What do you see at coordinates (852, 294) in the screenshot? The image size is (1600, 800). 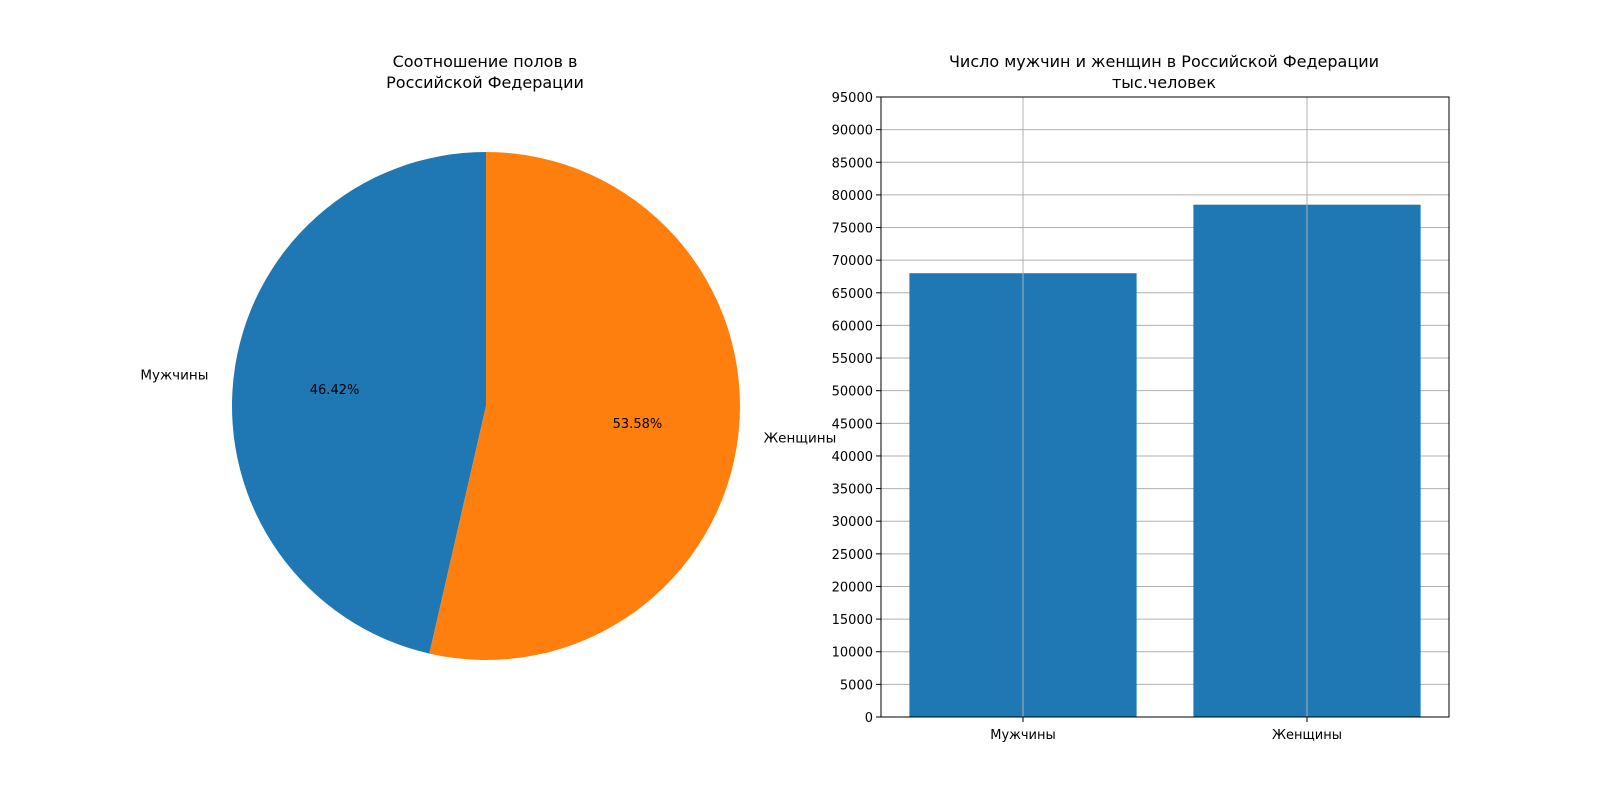 I see `bar-ytick-label-13: 65000` at bounding box center [852, 294].